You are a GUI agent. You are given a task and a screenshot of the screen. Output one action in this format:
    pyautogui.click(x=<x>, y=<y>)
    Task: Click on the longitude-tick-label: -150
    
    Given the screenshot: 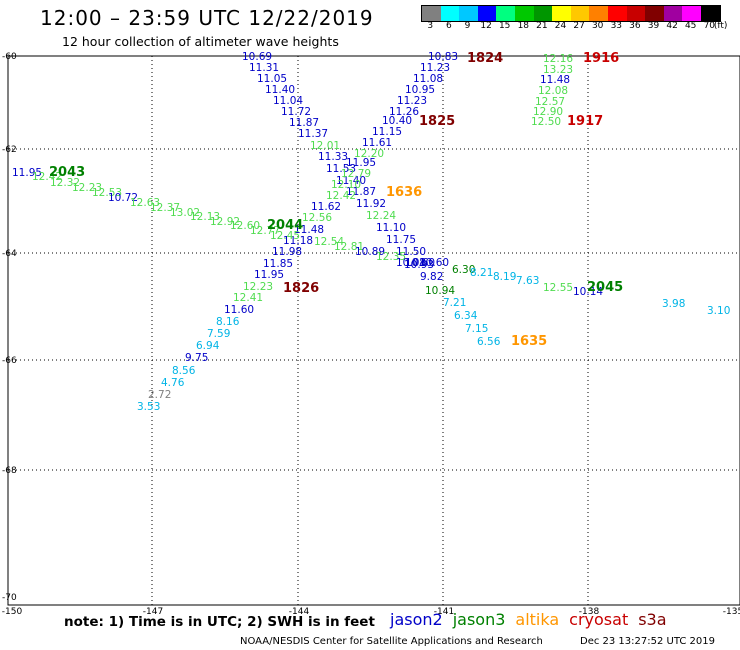 What is the action you would take?
    pyautogui.click(x=12, y=612)
    